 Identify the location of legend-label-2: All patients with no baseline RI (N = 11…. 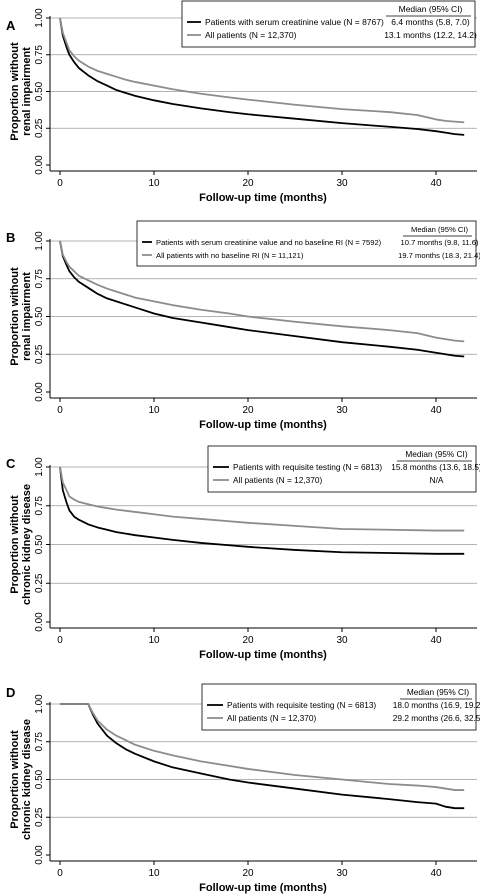
(230, 255).